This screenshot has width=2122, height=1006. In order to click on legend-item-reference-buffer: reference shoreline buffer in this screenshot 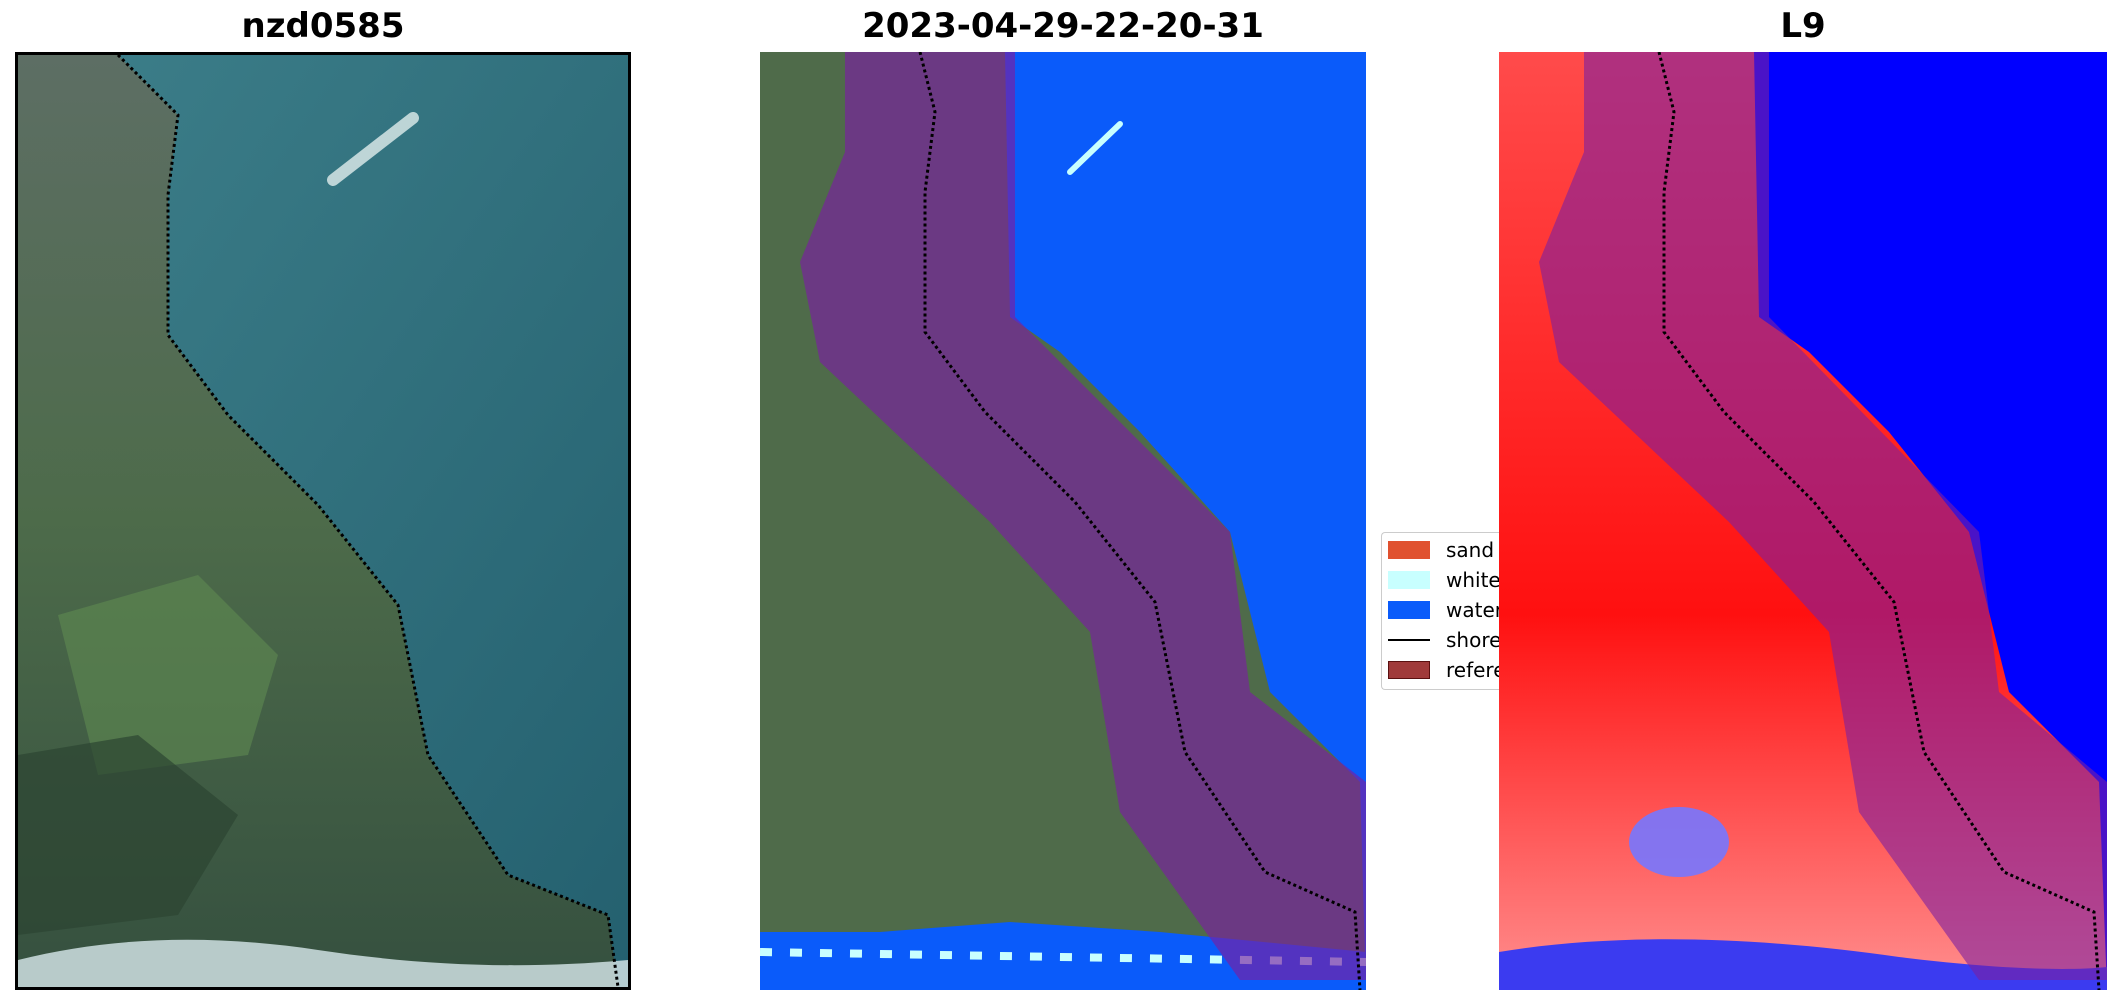, I will do `click(1443, 670)`.